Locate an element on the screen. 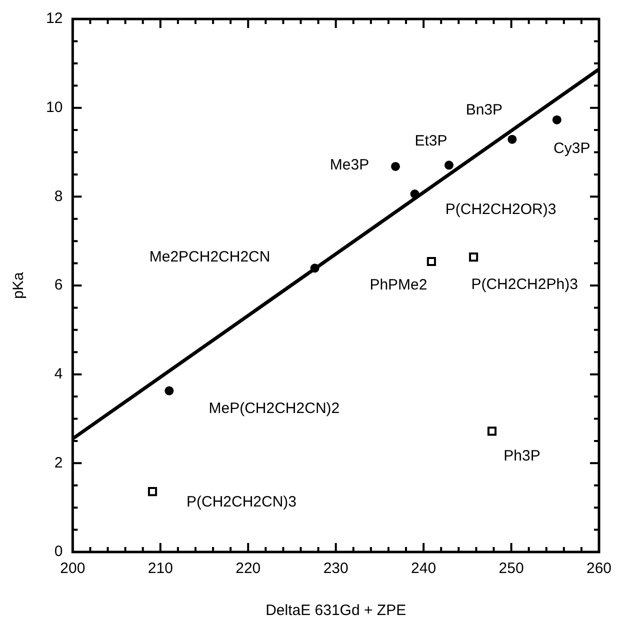  y-tick-label: 10 is located at coordinates (54, 107).